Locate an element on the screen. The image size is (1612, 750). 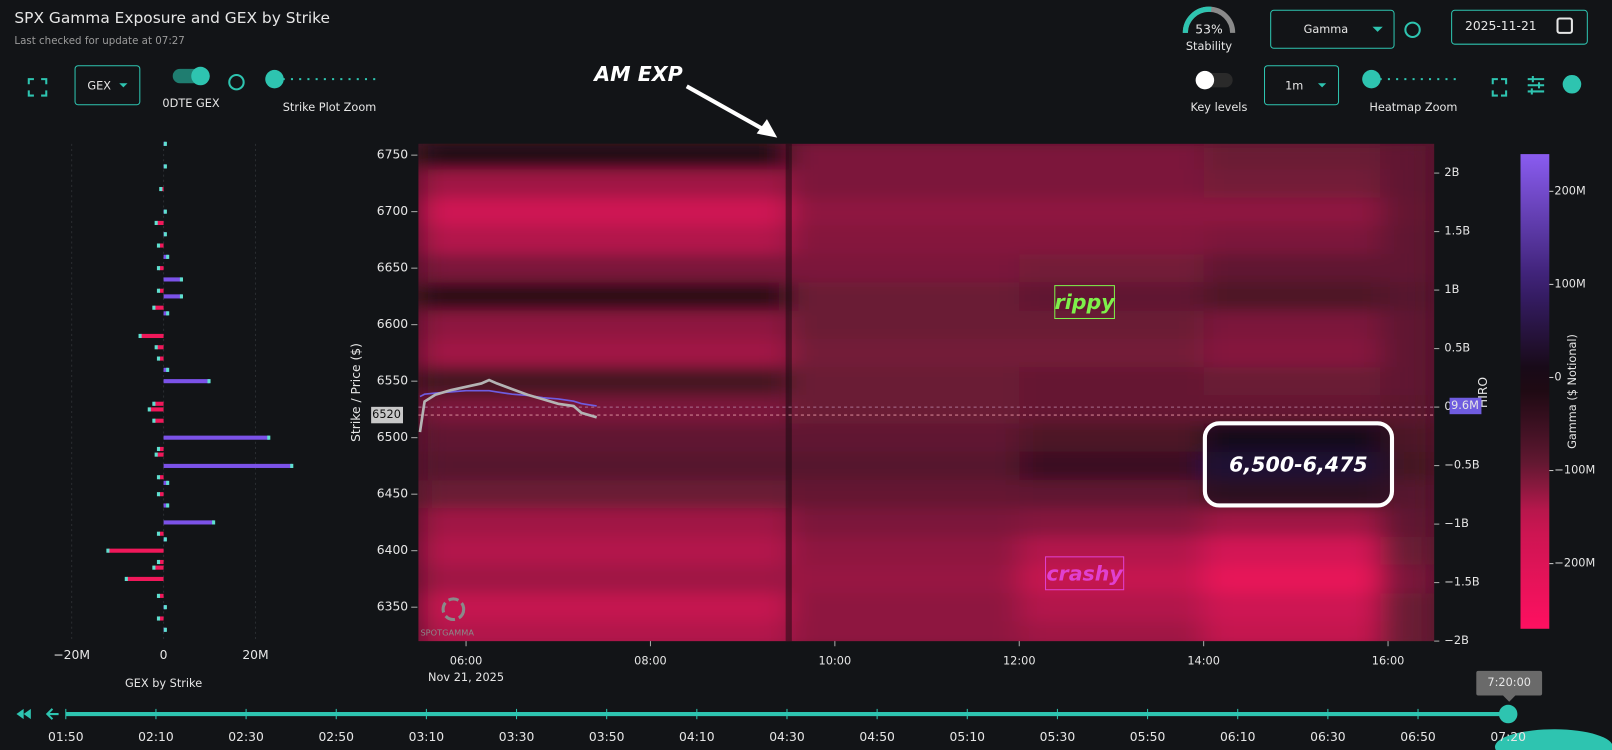
settings-icon is located at coordinates (1536, 85).